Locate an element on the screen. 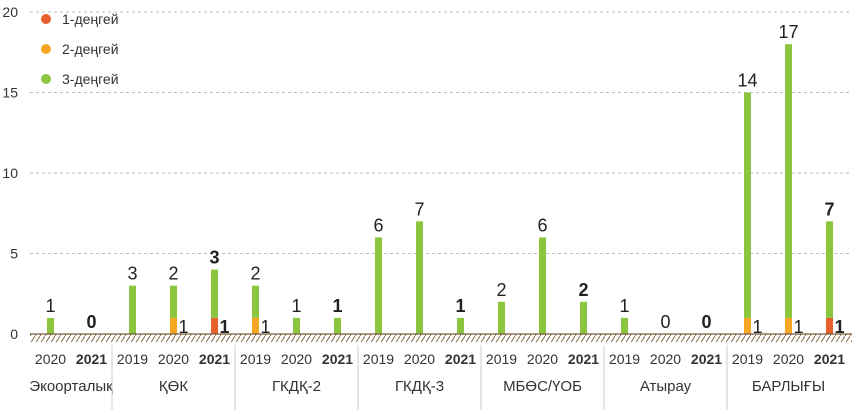  y-axis: 0 5 10 15 20 is located at coordinates (10, 173).